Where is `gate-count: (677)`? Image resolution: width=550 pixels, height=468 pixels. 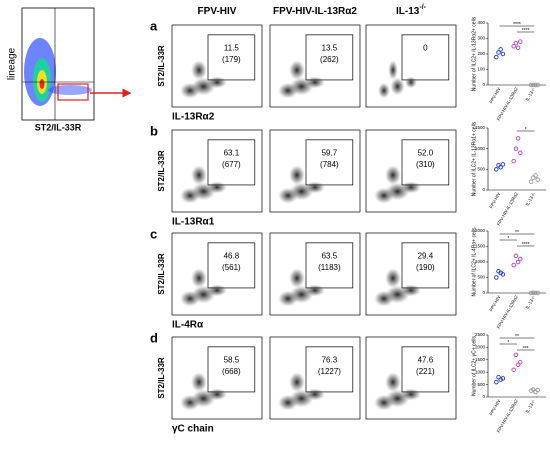 gate-count: (677) is located at coordinates (231, 164).